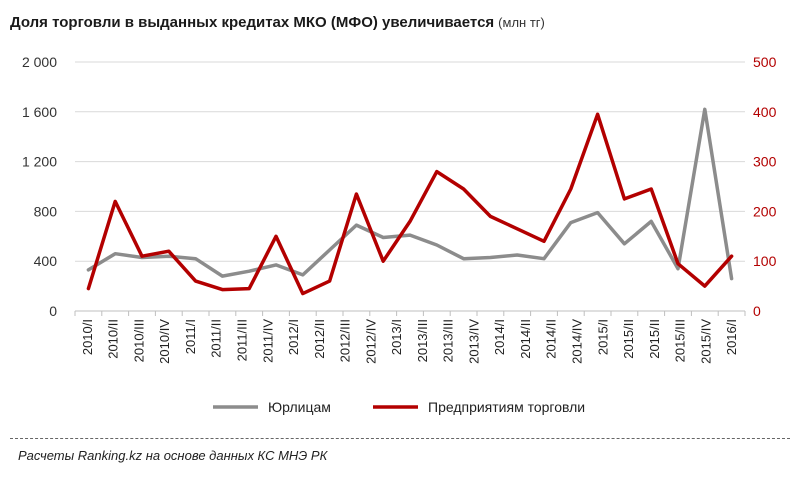 Image resolution: width=800 pixels, height=480 pixels. I want to click on divider, so click(400, 438).